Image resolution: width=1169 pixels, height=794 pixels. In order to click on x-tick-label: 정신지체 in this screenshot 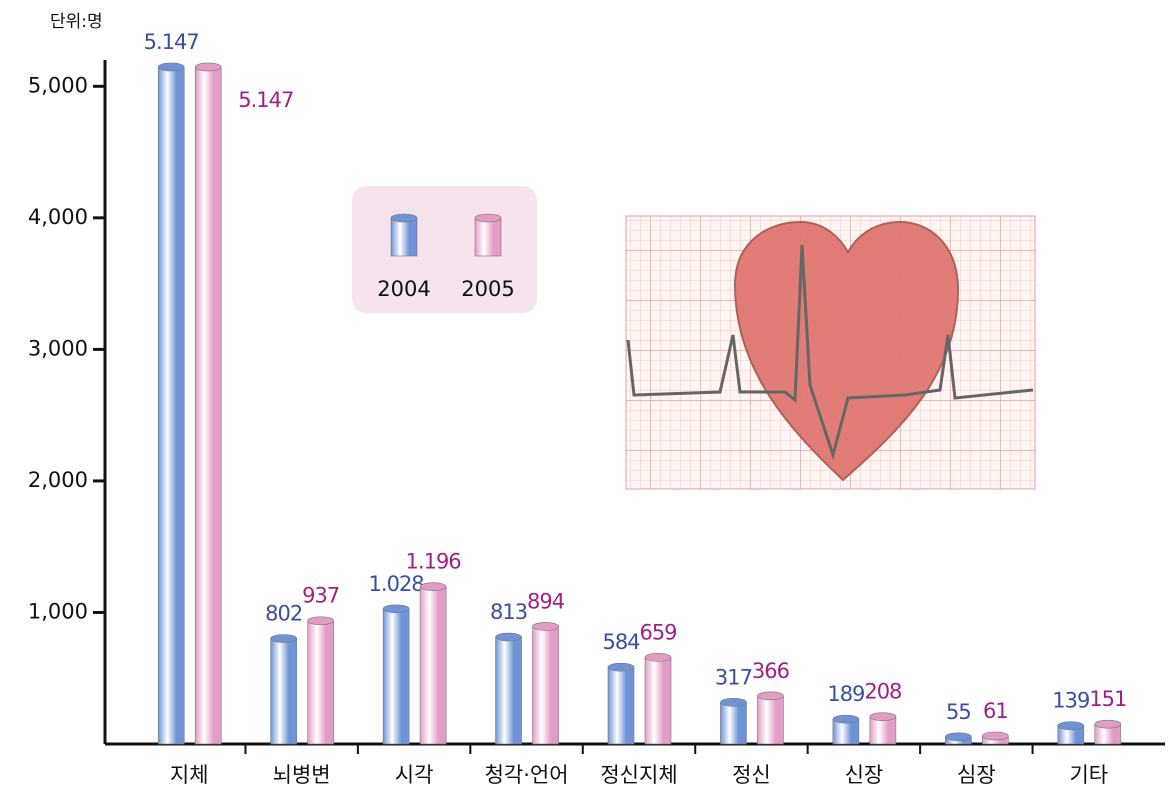, I will do `click(638, 775)`.